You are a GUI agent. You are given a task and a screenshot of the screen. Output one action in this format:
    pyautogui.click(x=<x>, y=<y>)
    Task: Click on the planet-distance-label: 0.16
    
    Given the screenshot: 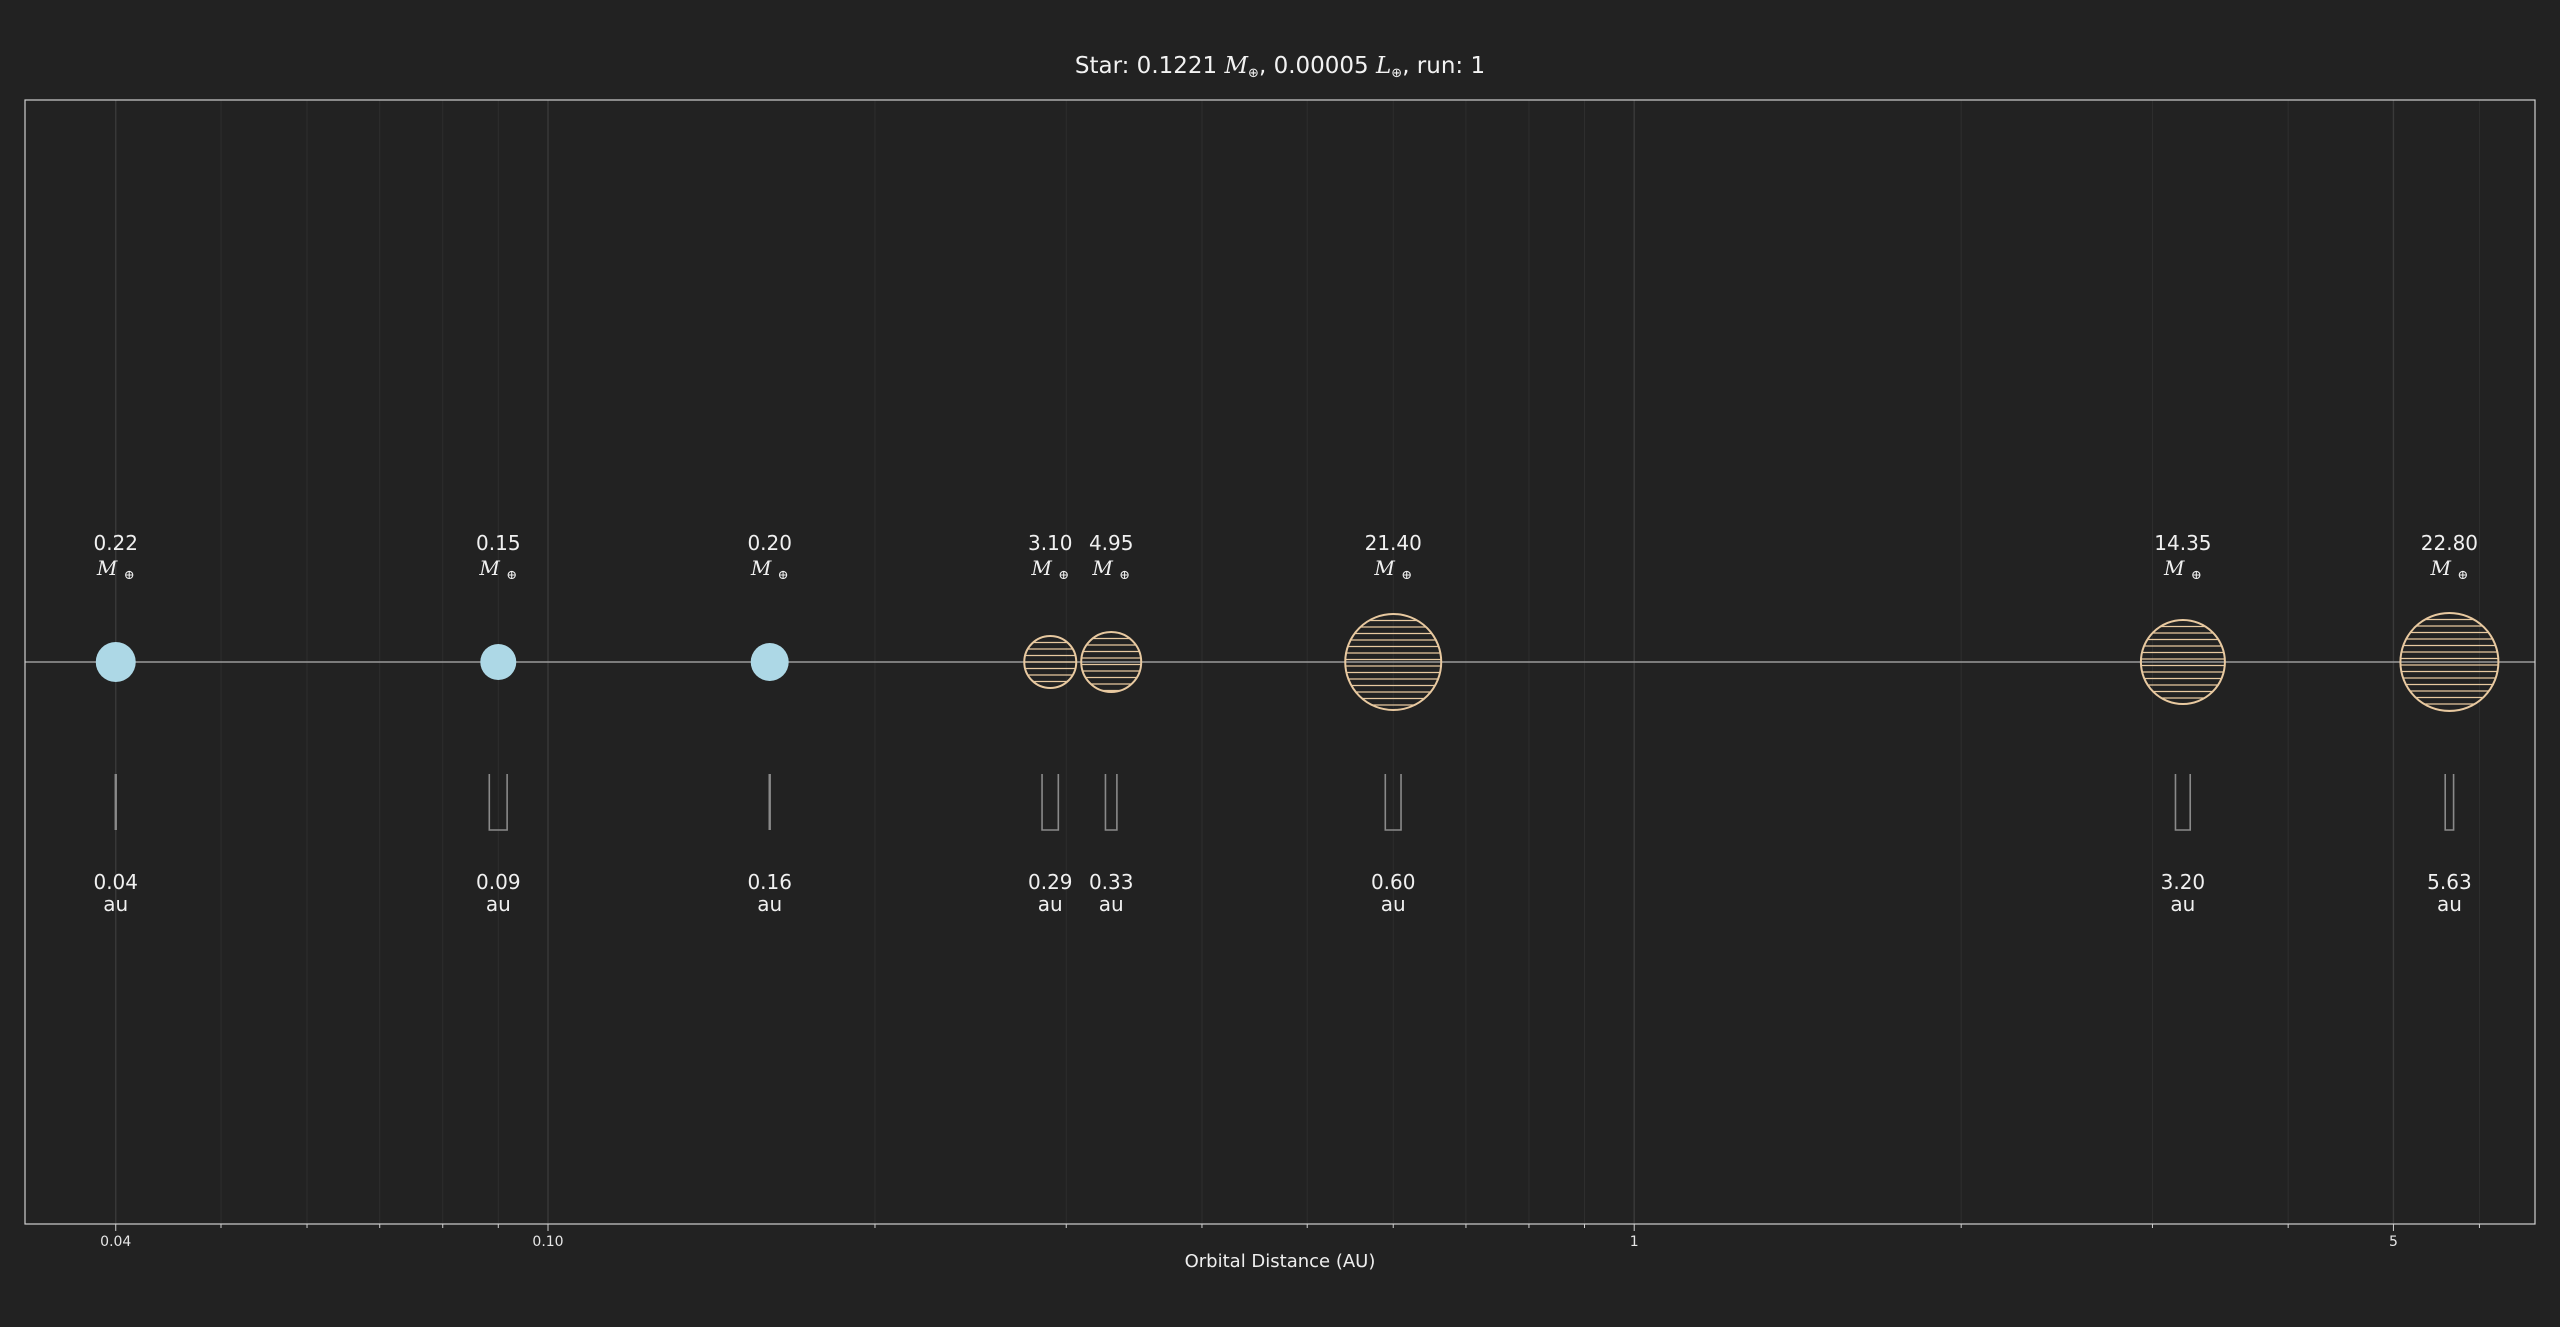 What is the action you would take?
    pyautogui.click(x=769, y=882)
    